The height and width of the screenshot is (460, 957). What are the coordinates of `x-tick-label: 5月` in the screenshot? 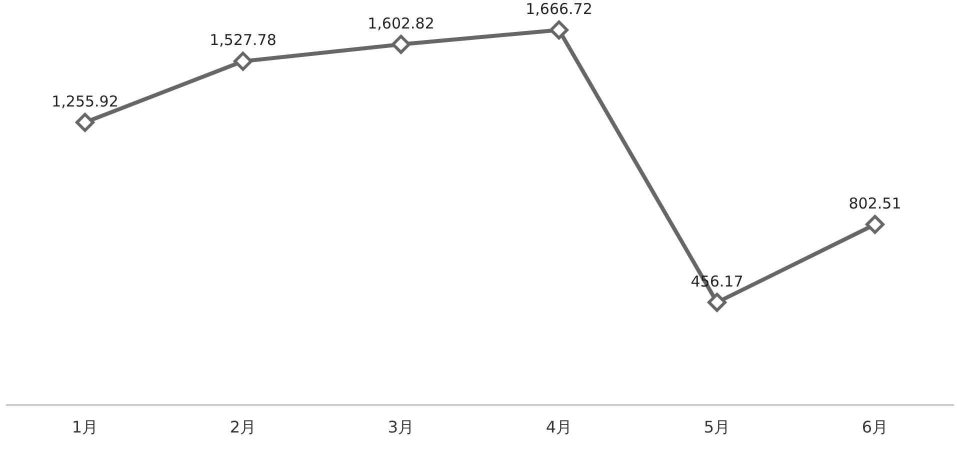 It's located at (717, 426).